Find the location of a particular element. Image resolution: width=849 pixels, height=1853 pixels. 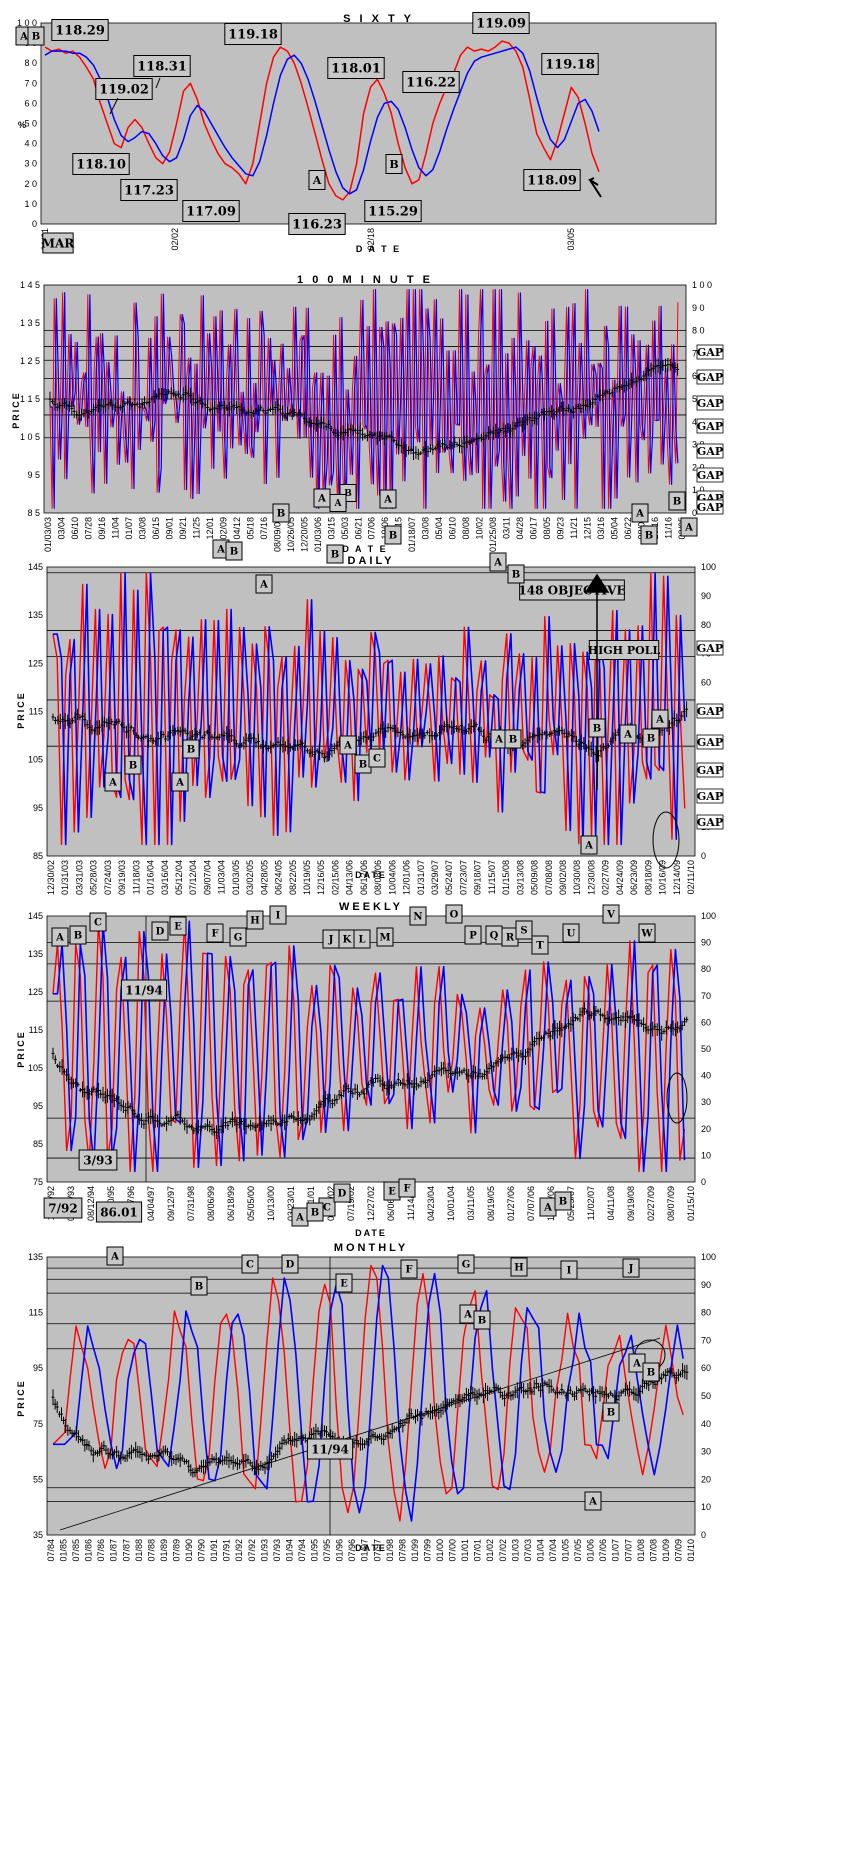

x-tick-label: 07/92 is located at coordinates (252, 1550).